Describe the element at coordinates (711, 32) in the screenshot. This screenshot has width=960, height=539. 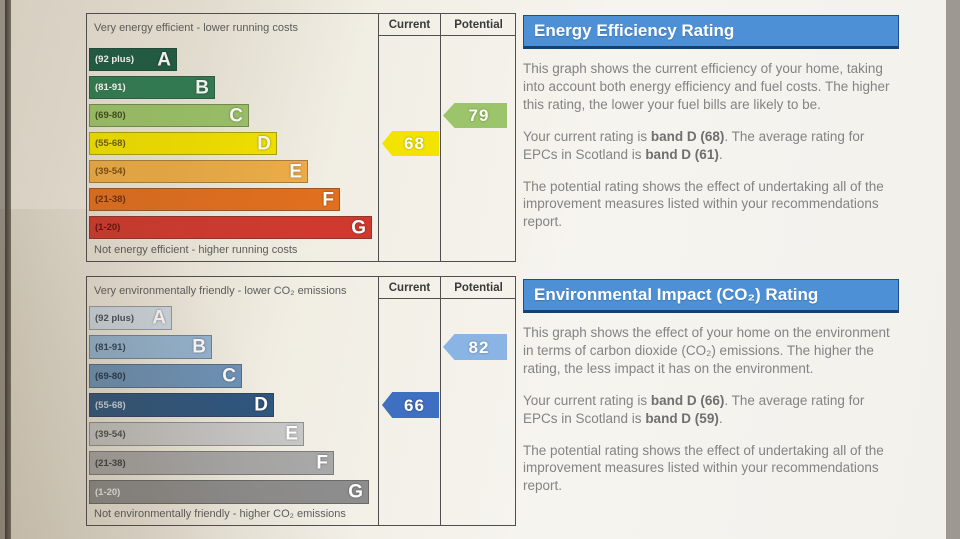
I see `section-heading-banner: Energy Efficiency Rating` at that location.